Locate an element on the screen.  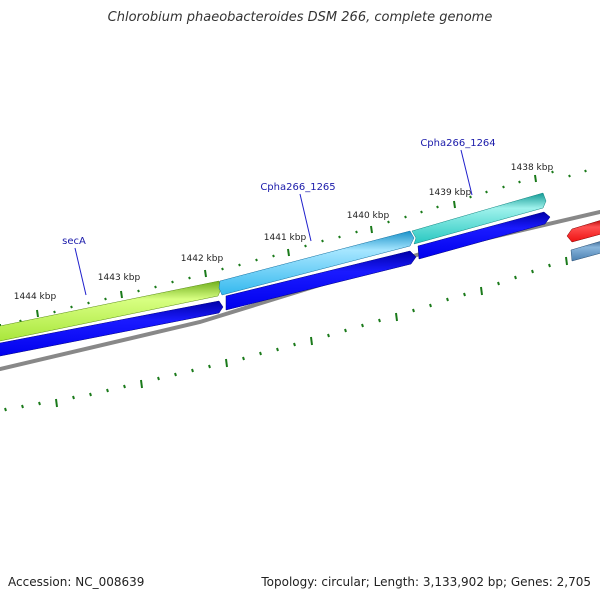
gene-arrow-red-edge is located at coordinates (583, 231).